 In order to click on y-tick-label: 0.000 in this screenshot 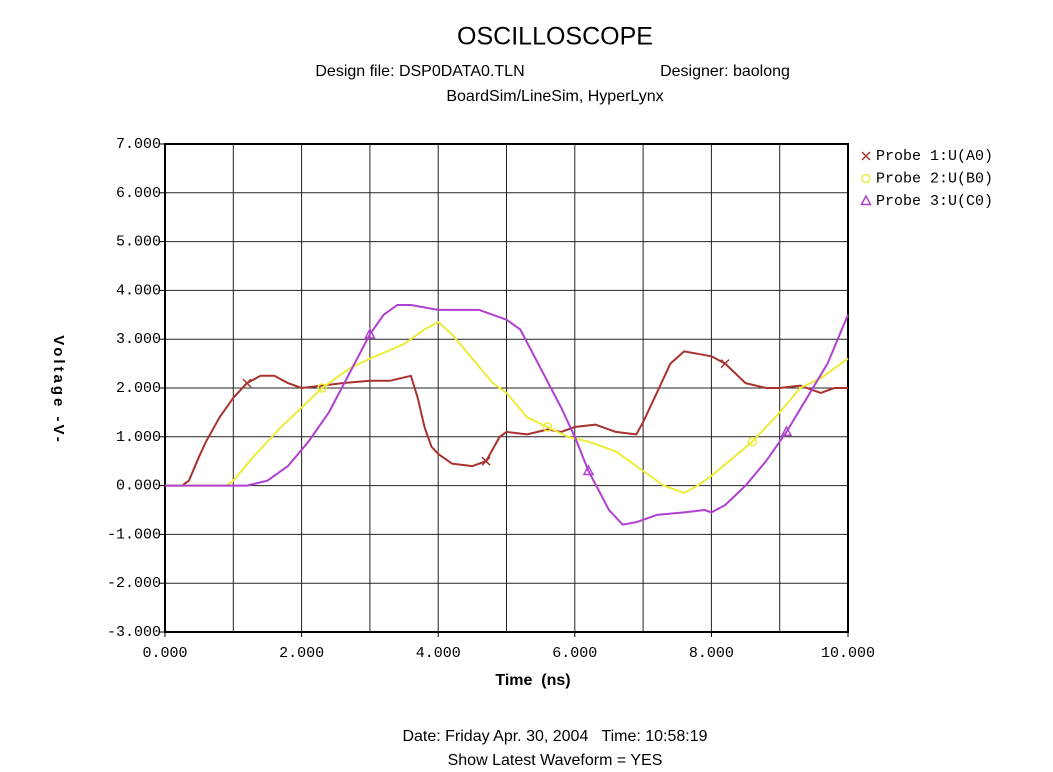, I will do `click(138, 486)`.